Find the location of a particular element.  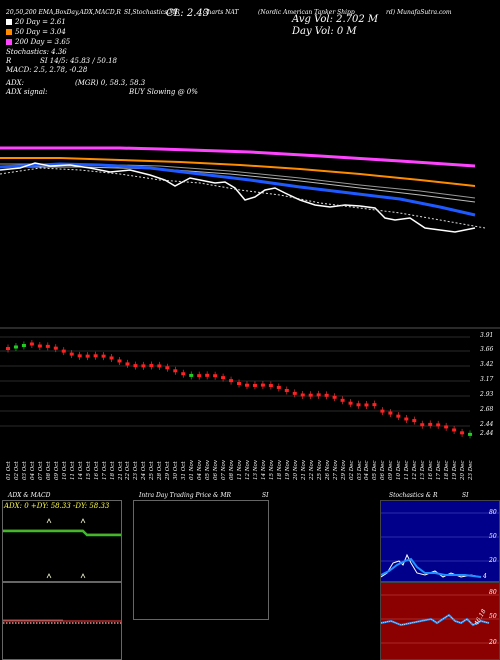

date-label: 22 Oct is located at coordinates (128, 470).